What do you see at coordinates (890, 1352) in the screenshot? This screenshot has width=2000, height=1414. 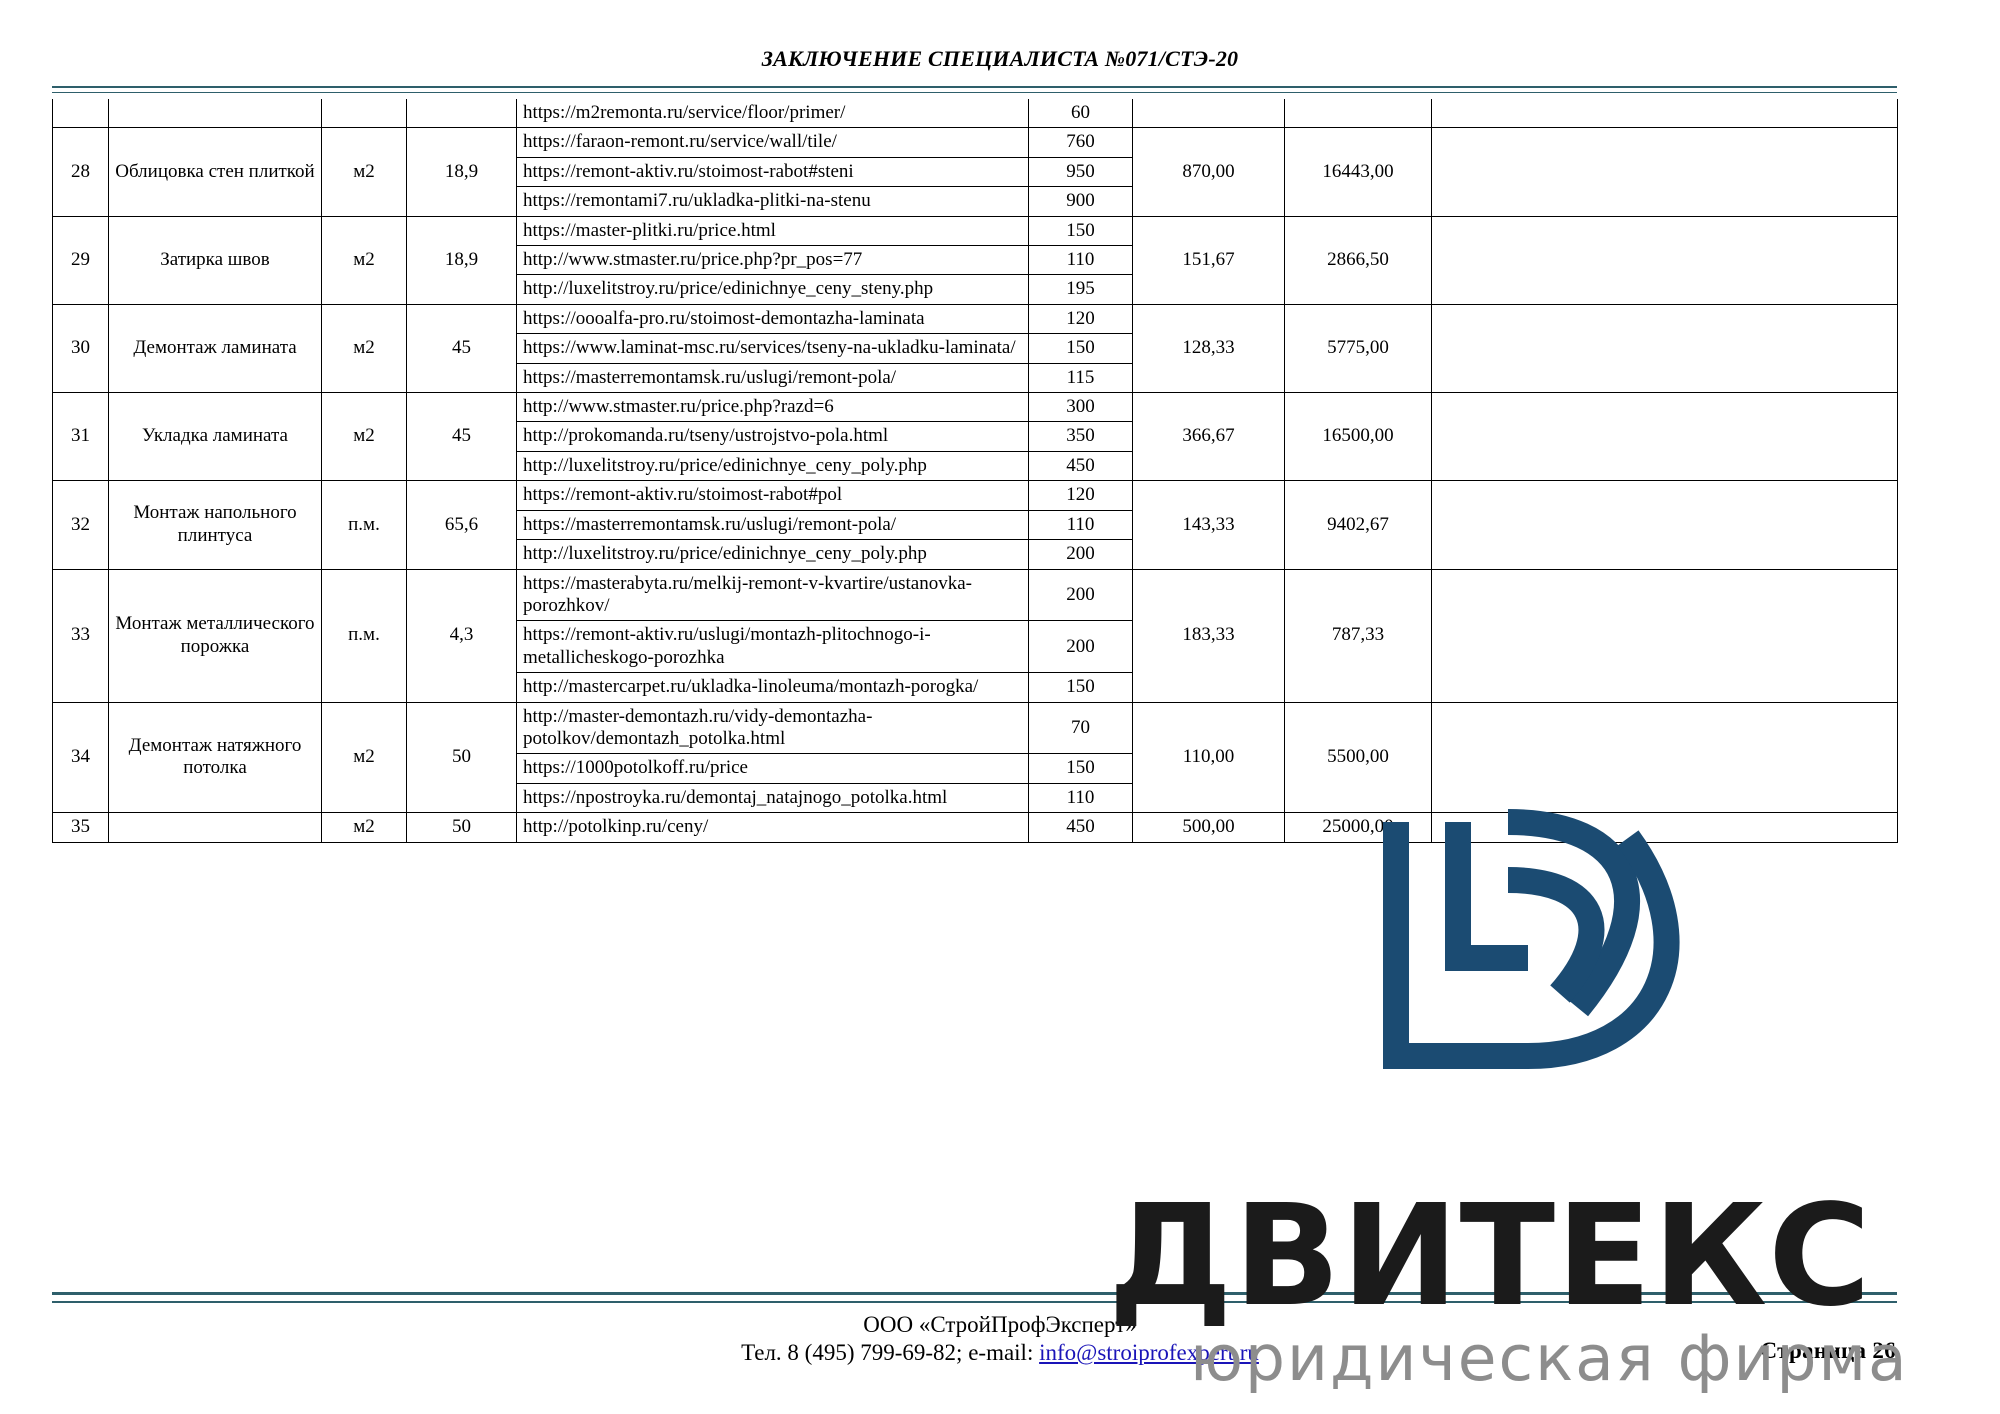 I see `footer-phone-label: Тел. 8 (495) 799-69-82; e-mail:` at bounding box center [890, 1352].